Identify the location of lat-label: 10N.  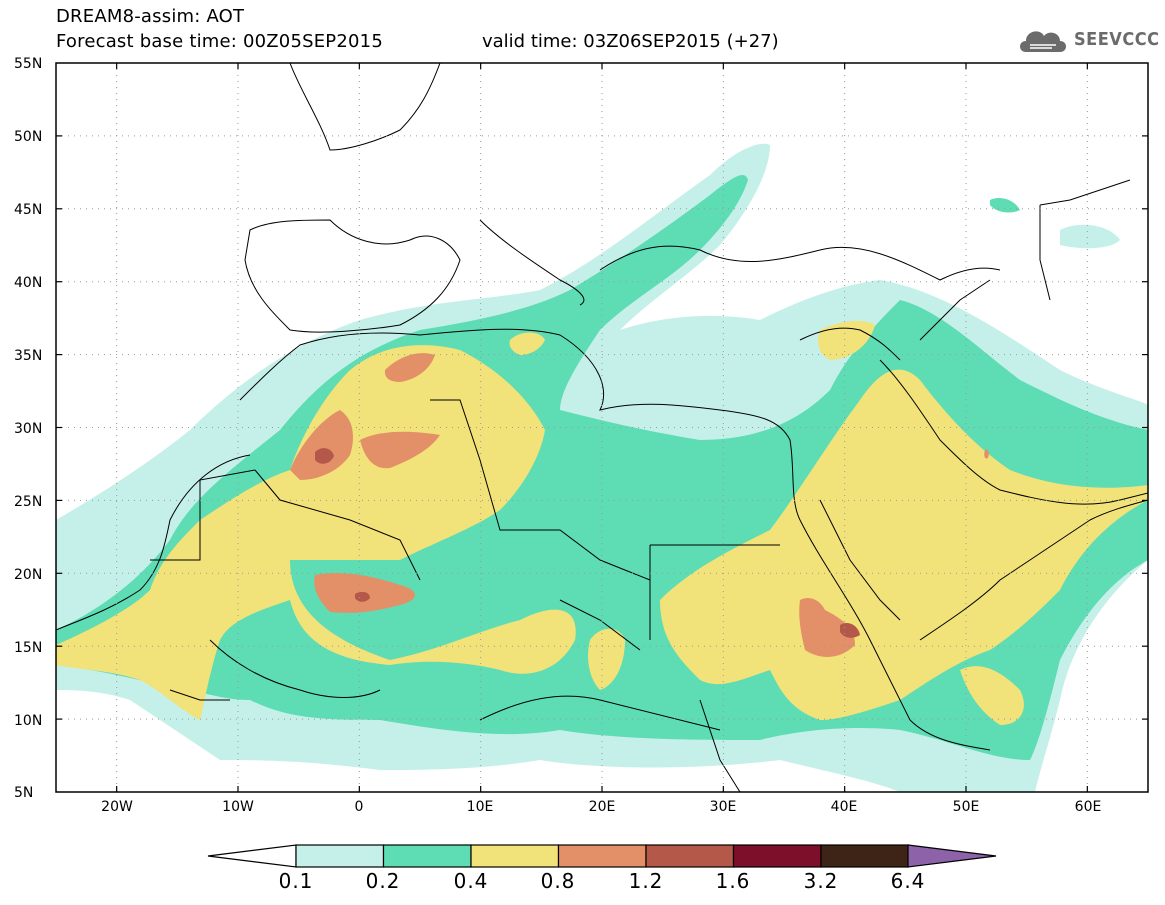
(28, 721).